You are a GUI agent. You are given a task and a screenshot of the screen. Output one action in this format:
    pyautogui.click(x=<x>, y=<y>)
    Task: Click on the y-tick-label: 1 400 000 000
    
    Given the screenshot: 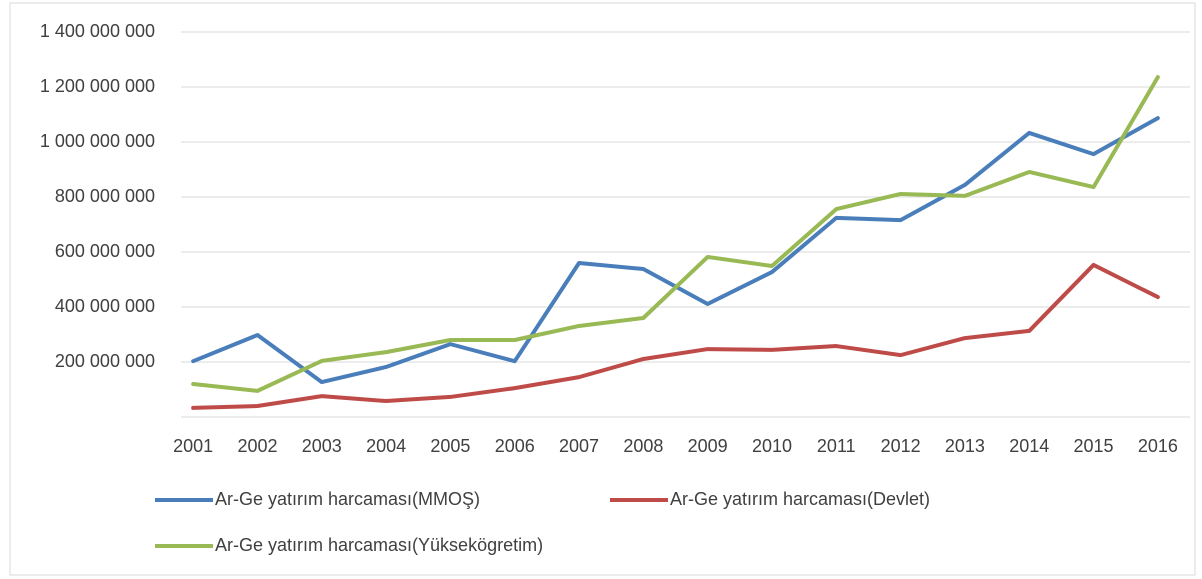 What is the action you would take?
    pyautogui.click(x=97, y=31)
    